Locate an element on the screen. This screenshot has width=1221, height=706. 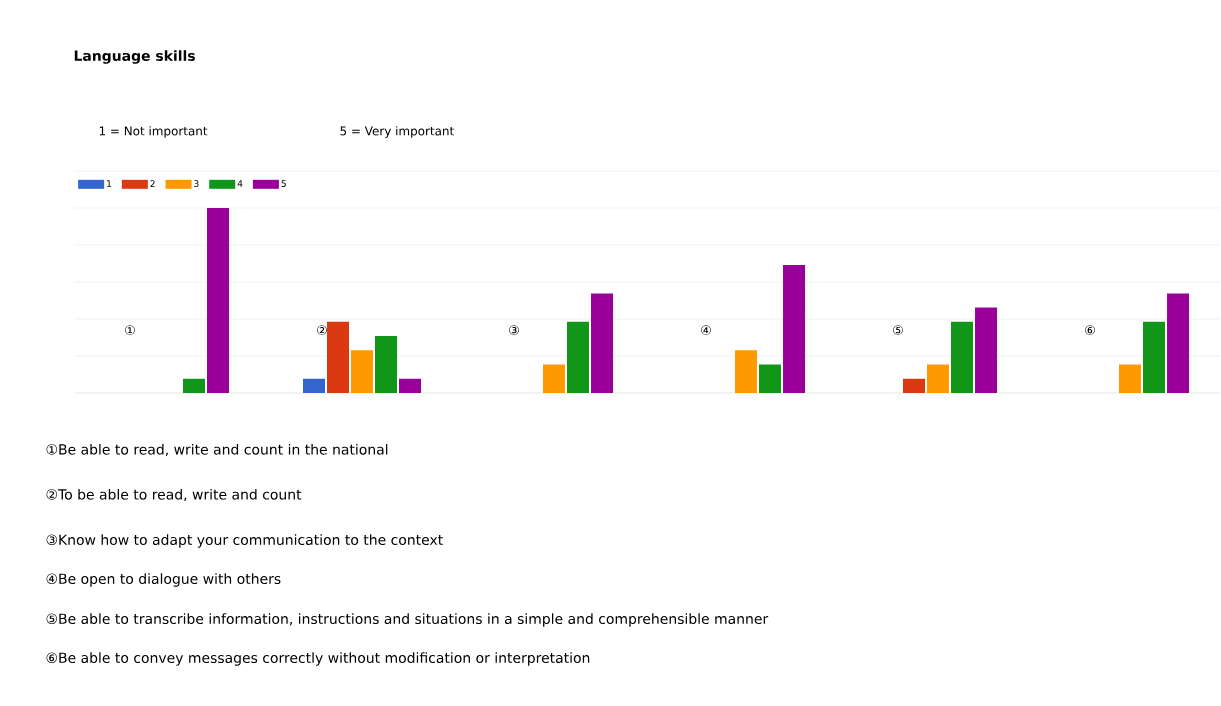
x-tick-label: ③ is located at coordinates (514, 330).